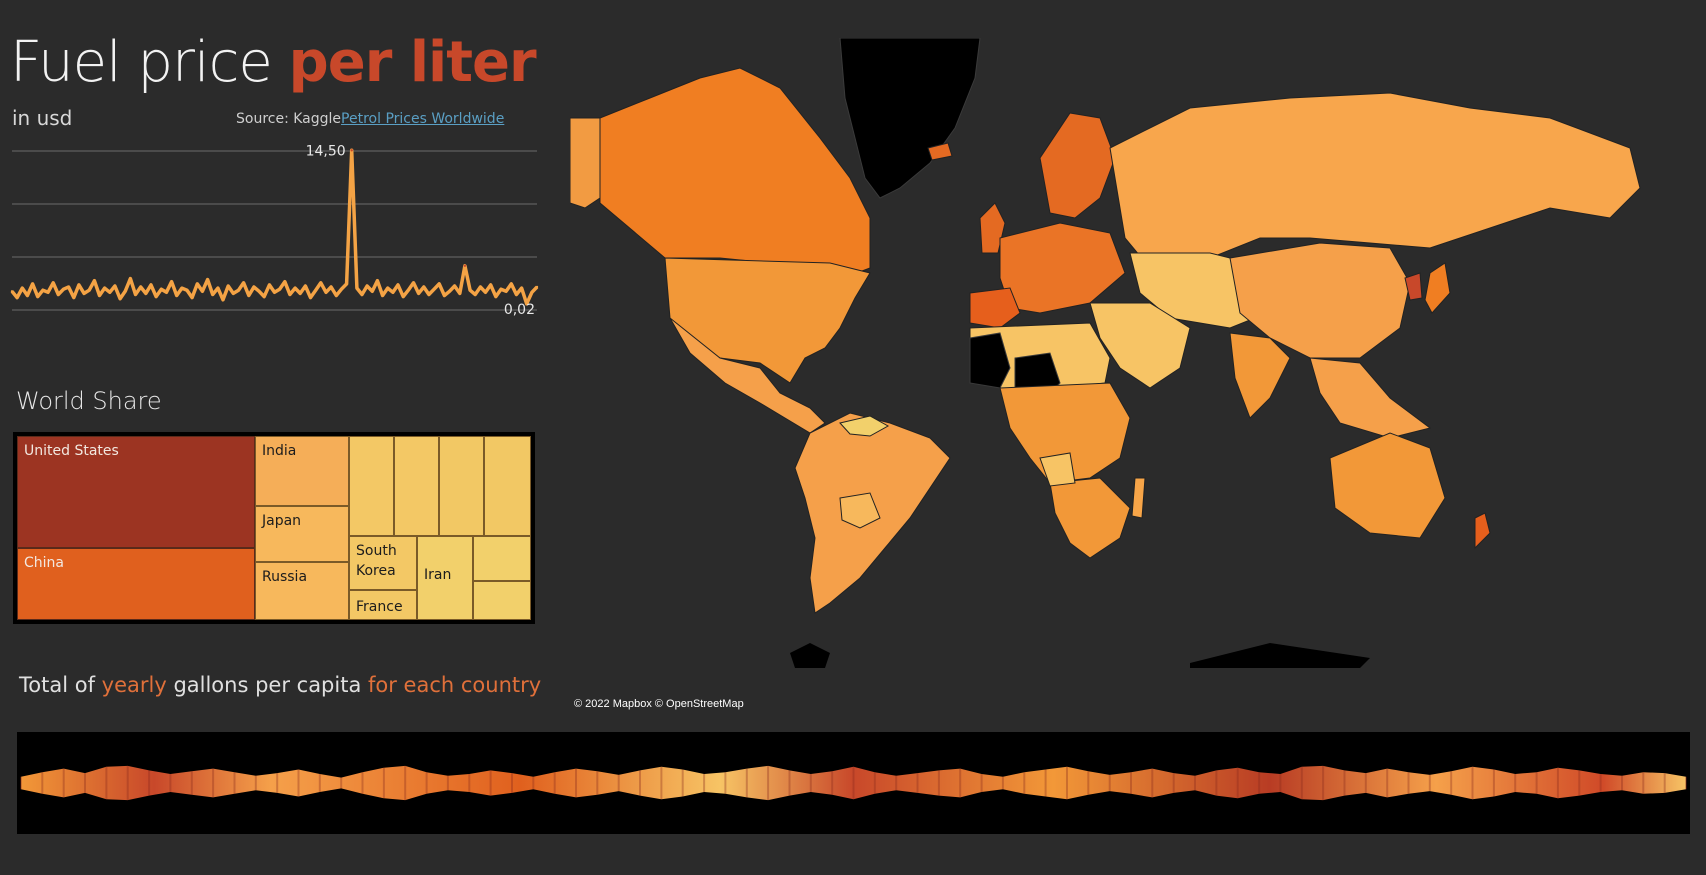  What do you see at coordinates (136, 492) in the screenshot?
I see `treemap-cell-united-states: United States` at bounding box center [136, 492].